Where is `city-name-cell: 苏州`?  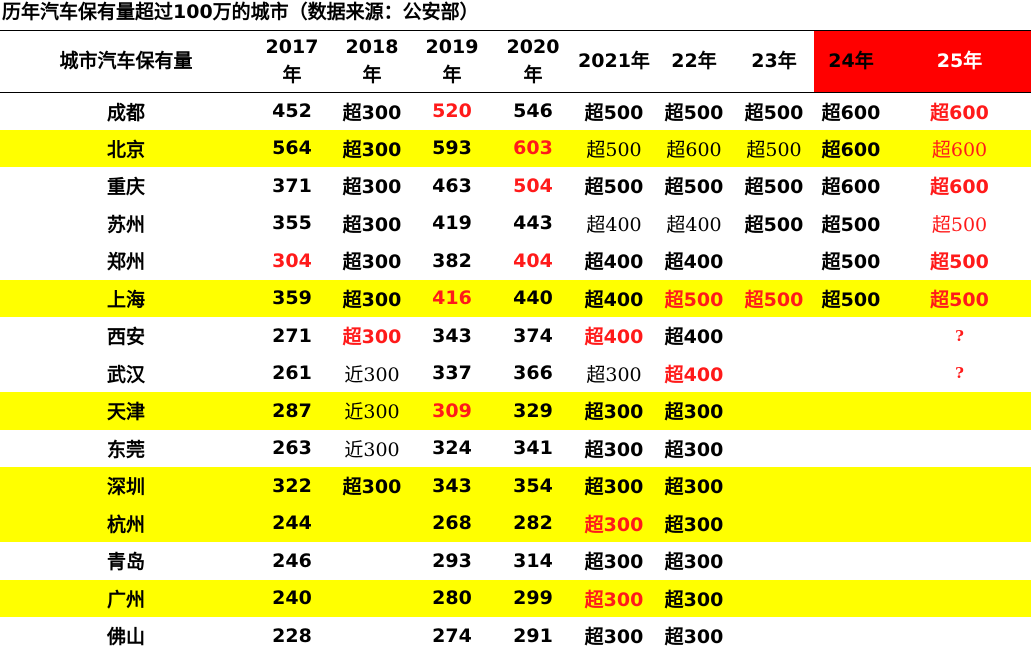
city-name-cell: 苏州 is located at coordinates (125, 224).